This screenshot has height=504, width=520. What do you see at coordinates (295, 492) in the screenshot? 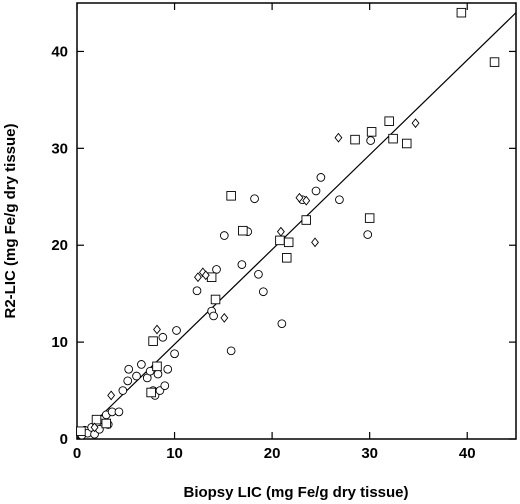
I see `x-axis-label: Biopsy LIC (mg Fe/g dry tissue)` at bounding box center [295, 492].